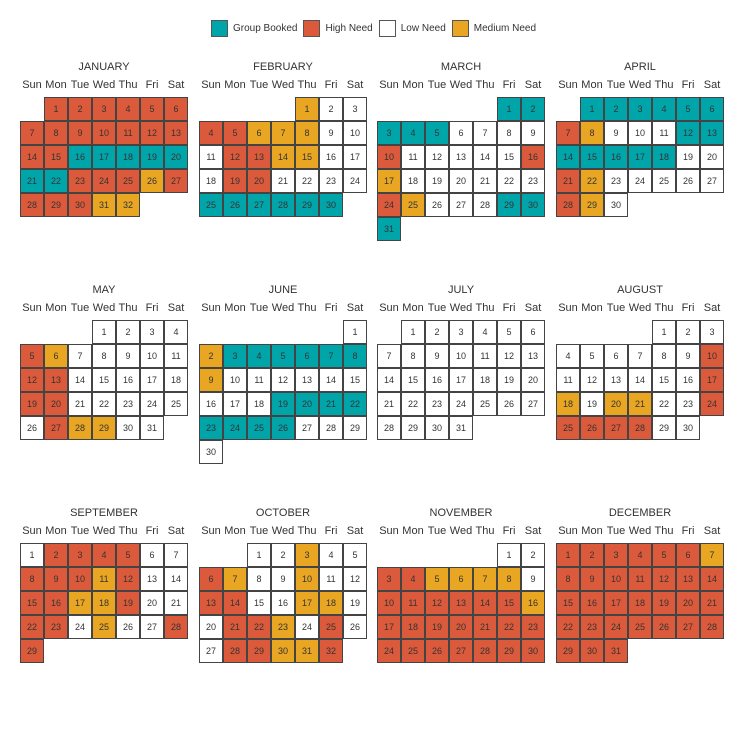 The image size is (747, 730). Describe the element at coordinates (461, 513) in the screenshot. I see `month-title: NOVEMBER` at that location.